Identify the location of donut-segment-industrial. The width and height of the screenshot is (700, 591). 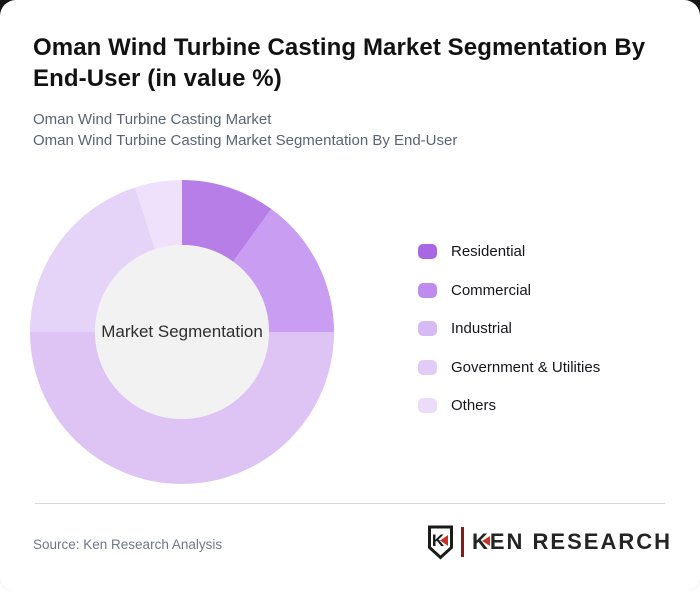
(182, 408).